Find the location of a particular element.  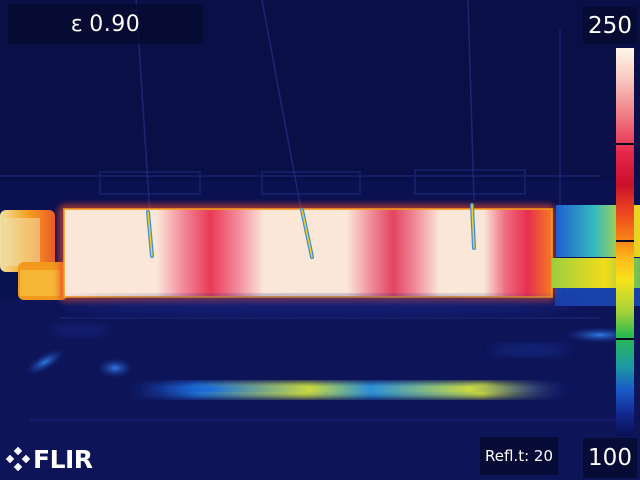

emissivity-value: 0.90 is located at coordinates (114, 24).